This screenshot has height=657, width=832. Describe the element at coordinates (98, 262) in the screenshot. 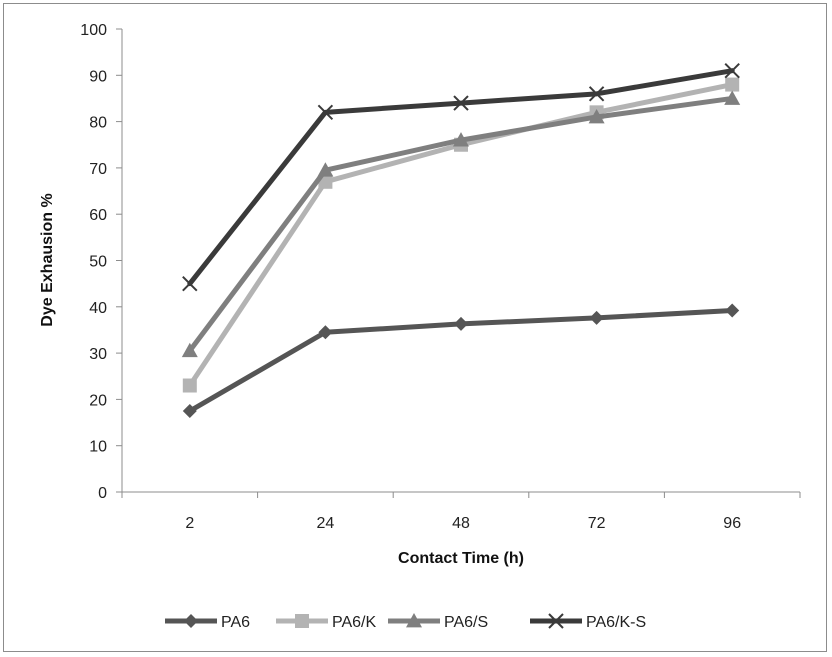

I see `y-tick-label: 50` at that location.